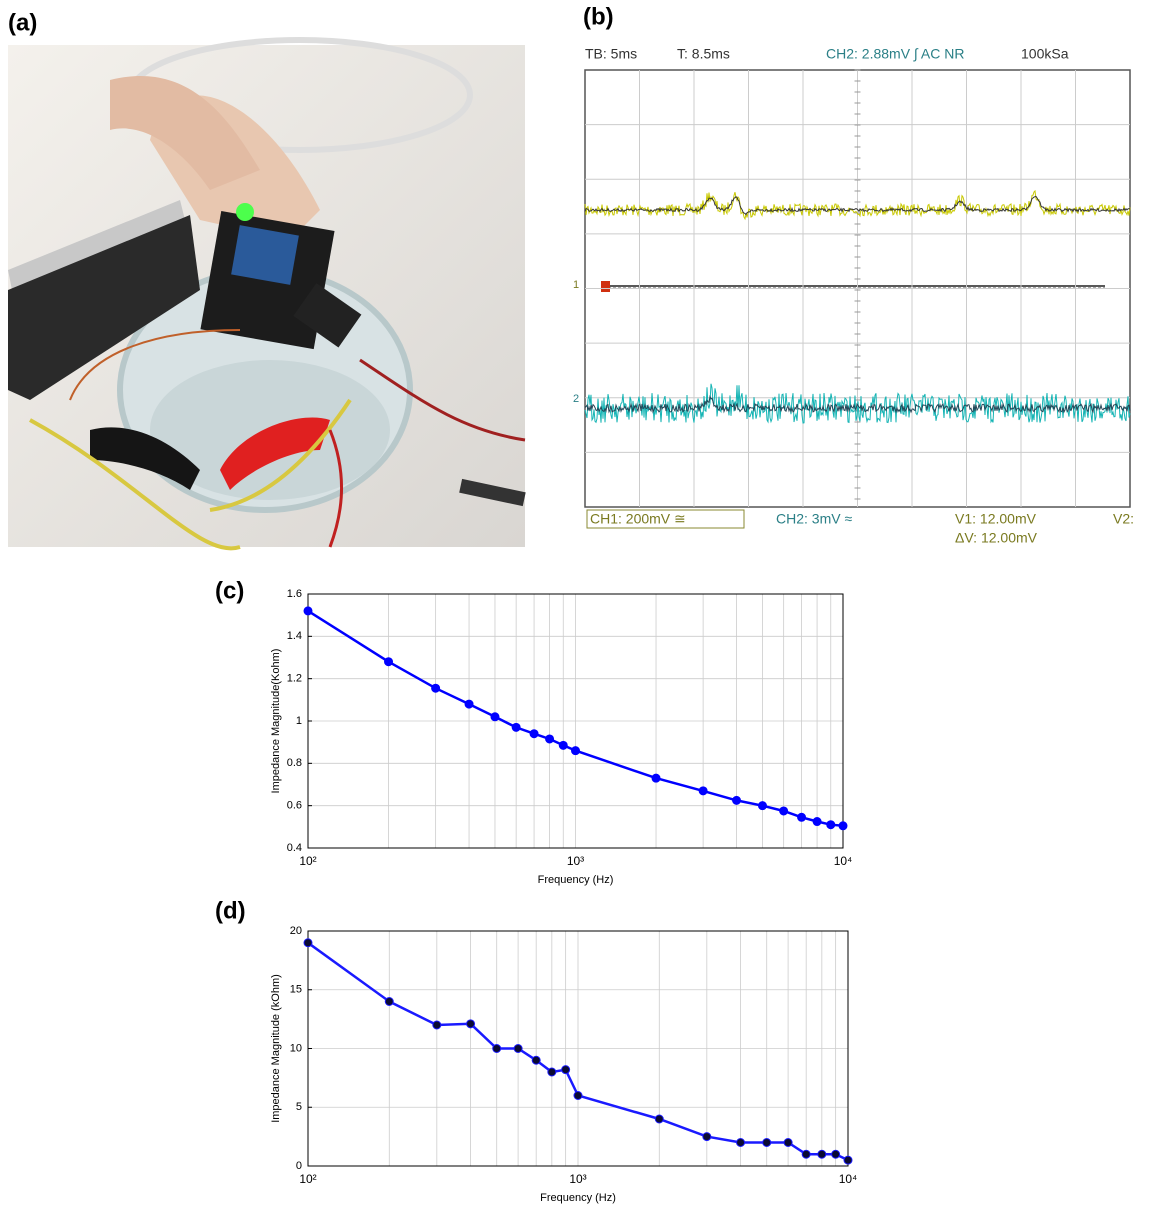 This screenshot has width=1151, height=1208. Describe the element at coordinates (294, 806) in the screenshot. I see `y-tick-label: 0.6` at that location.